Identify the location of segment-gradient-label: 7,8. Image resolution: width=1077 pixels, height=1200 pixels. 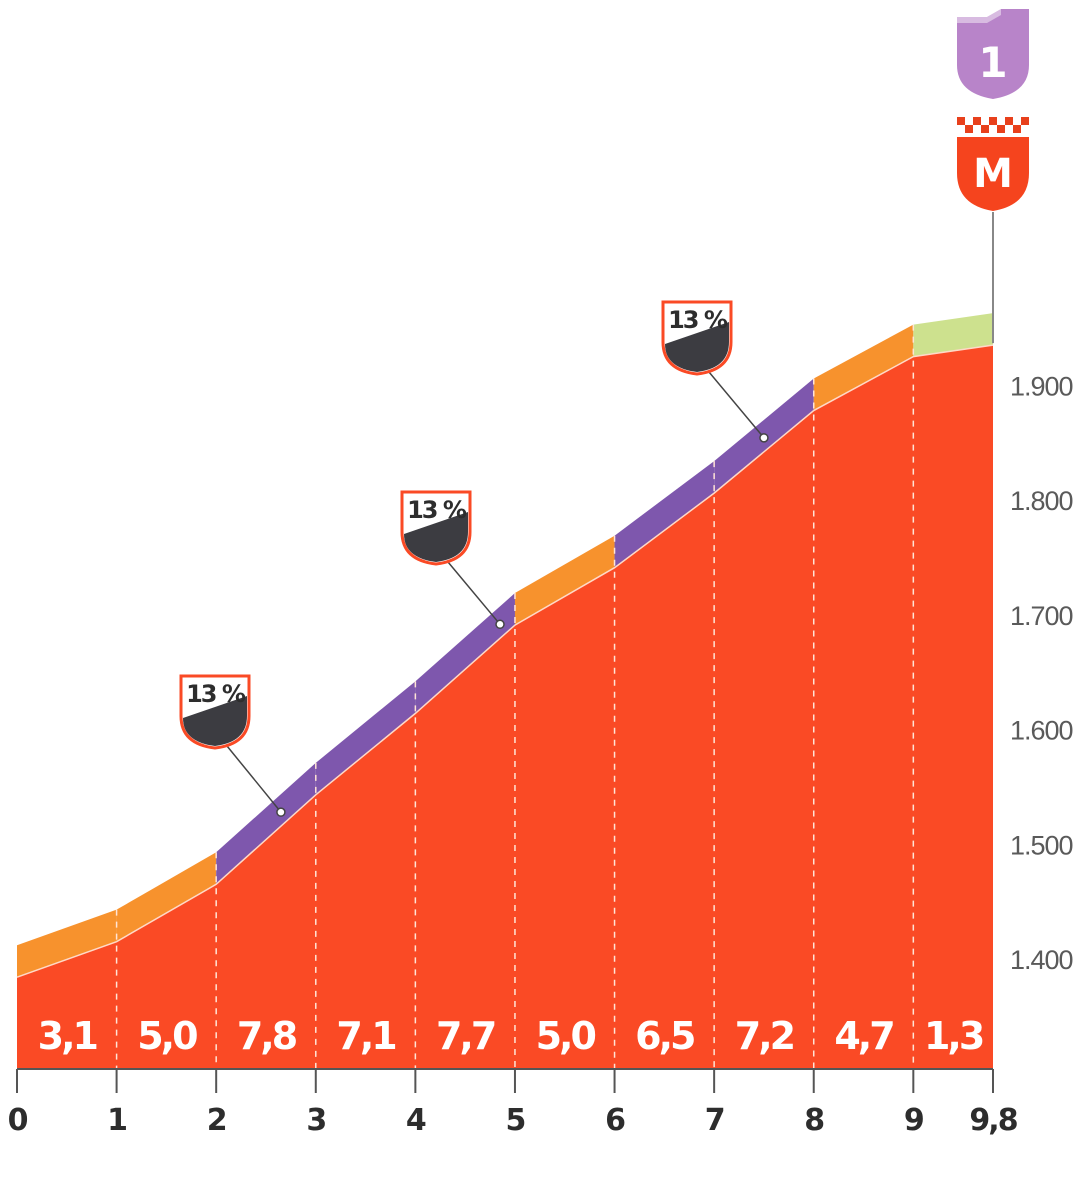
(267, 1036).